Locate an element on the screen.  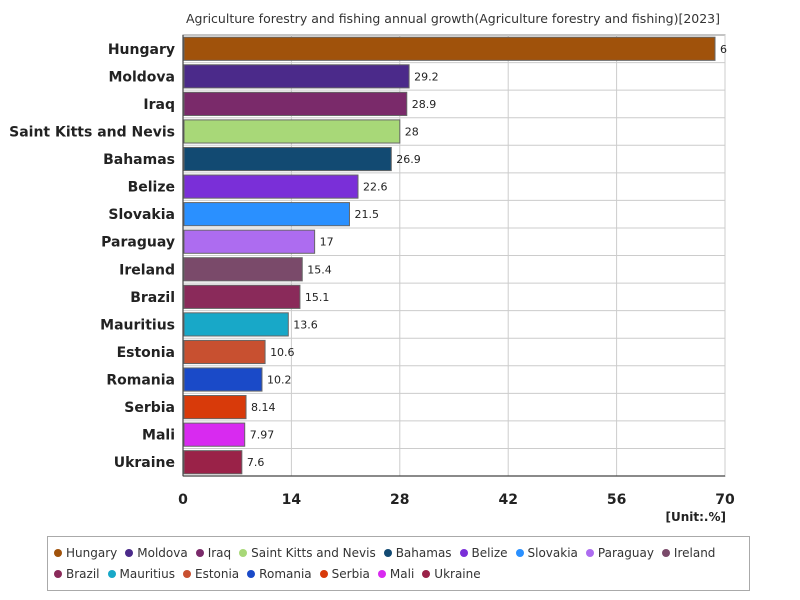
legend-label: Mali is located at coordinates (402, 573).